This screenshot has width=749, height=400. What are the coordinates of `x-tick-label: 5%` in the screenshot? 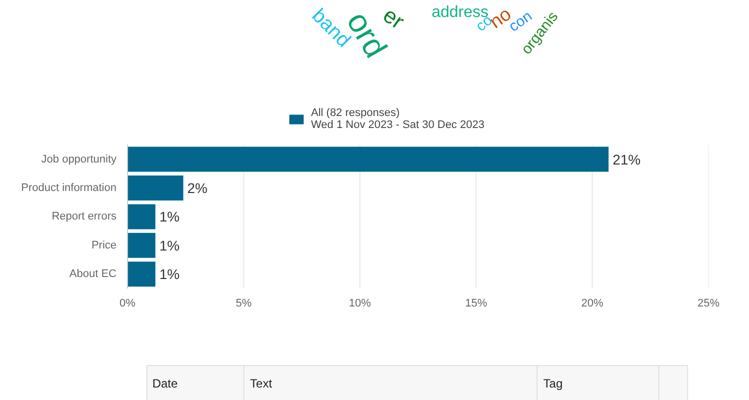 It's located at (244, 304).